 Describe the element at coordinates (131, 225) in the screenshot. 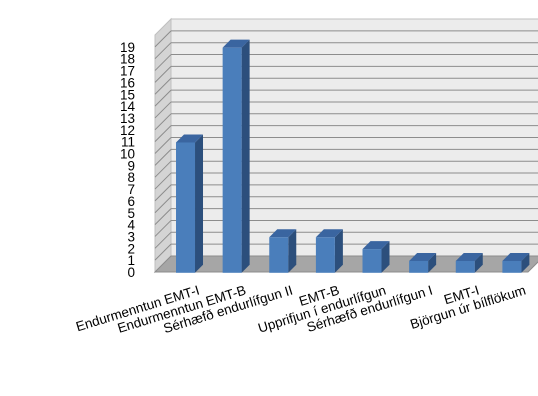

I see `y-tick-label: 4` at that location.